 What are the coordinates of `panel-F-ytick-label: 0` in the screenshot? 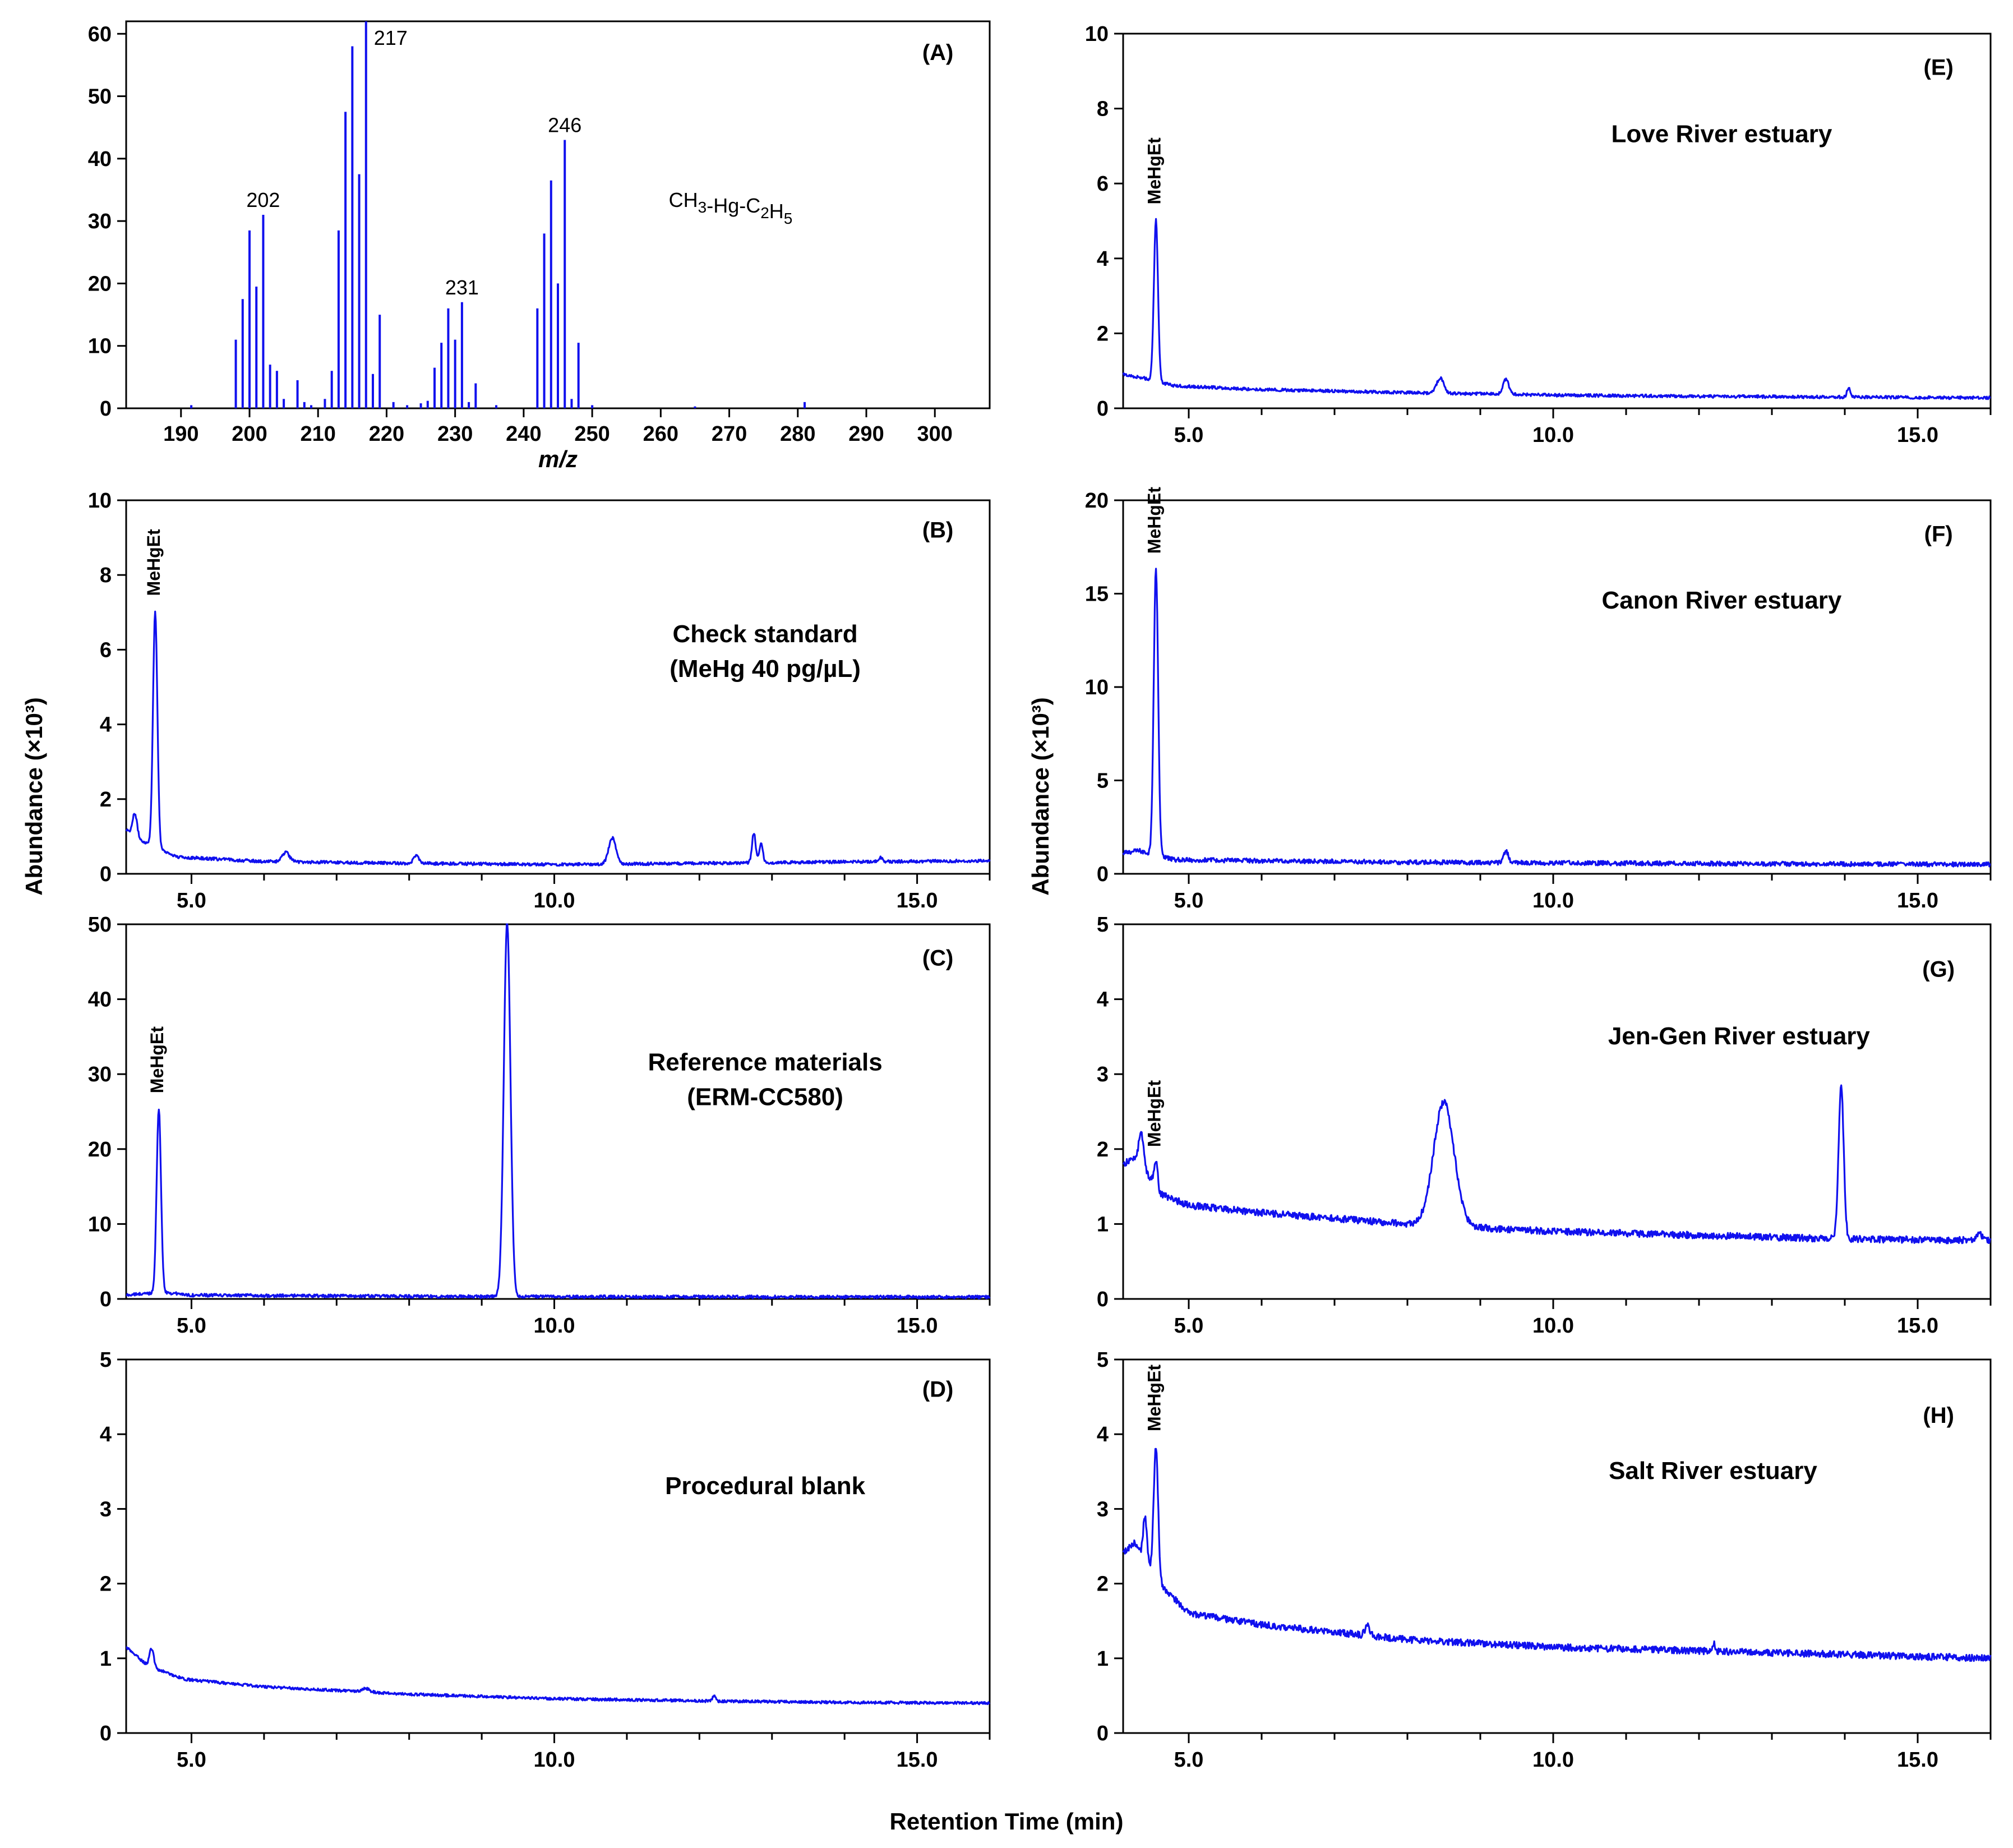 It's located at (1103, 874).